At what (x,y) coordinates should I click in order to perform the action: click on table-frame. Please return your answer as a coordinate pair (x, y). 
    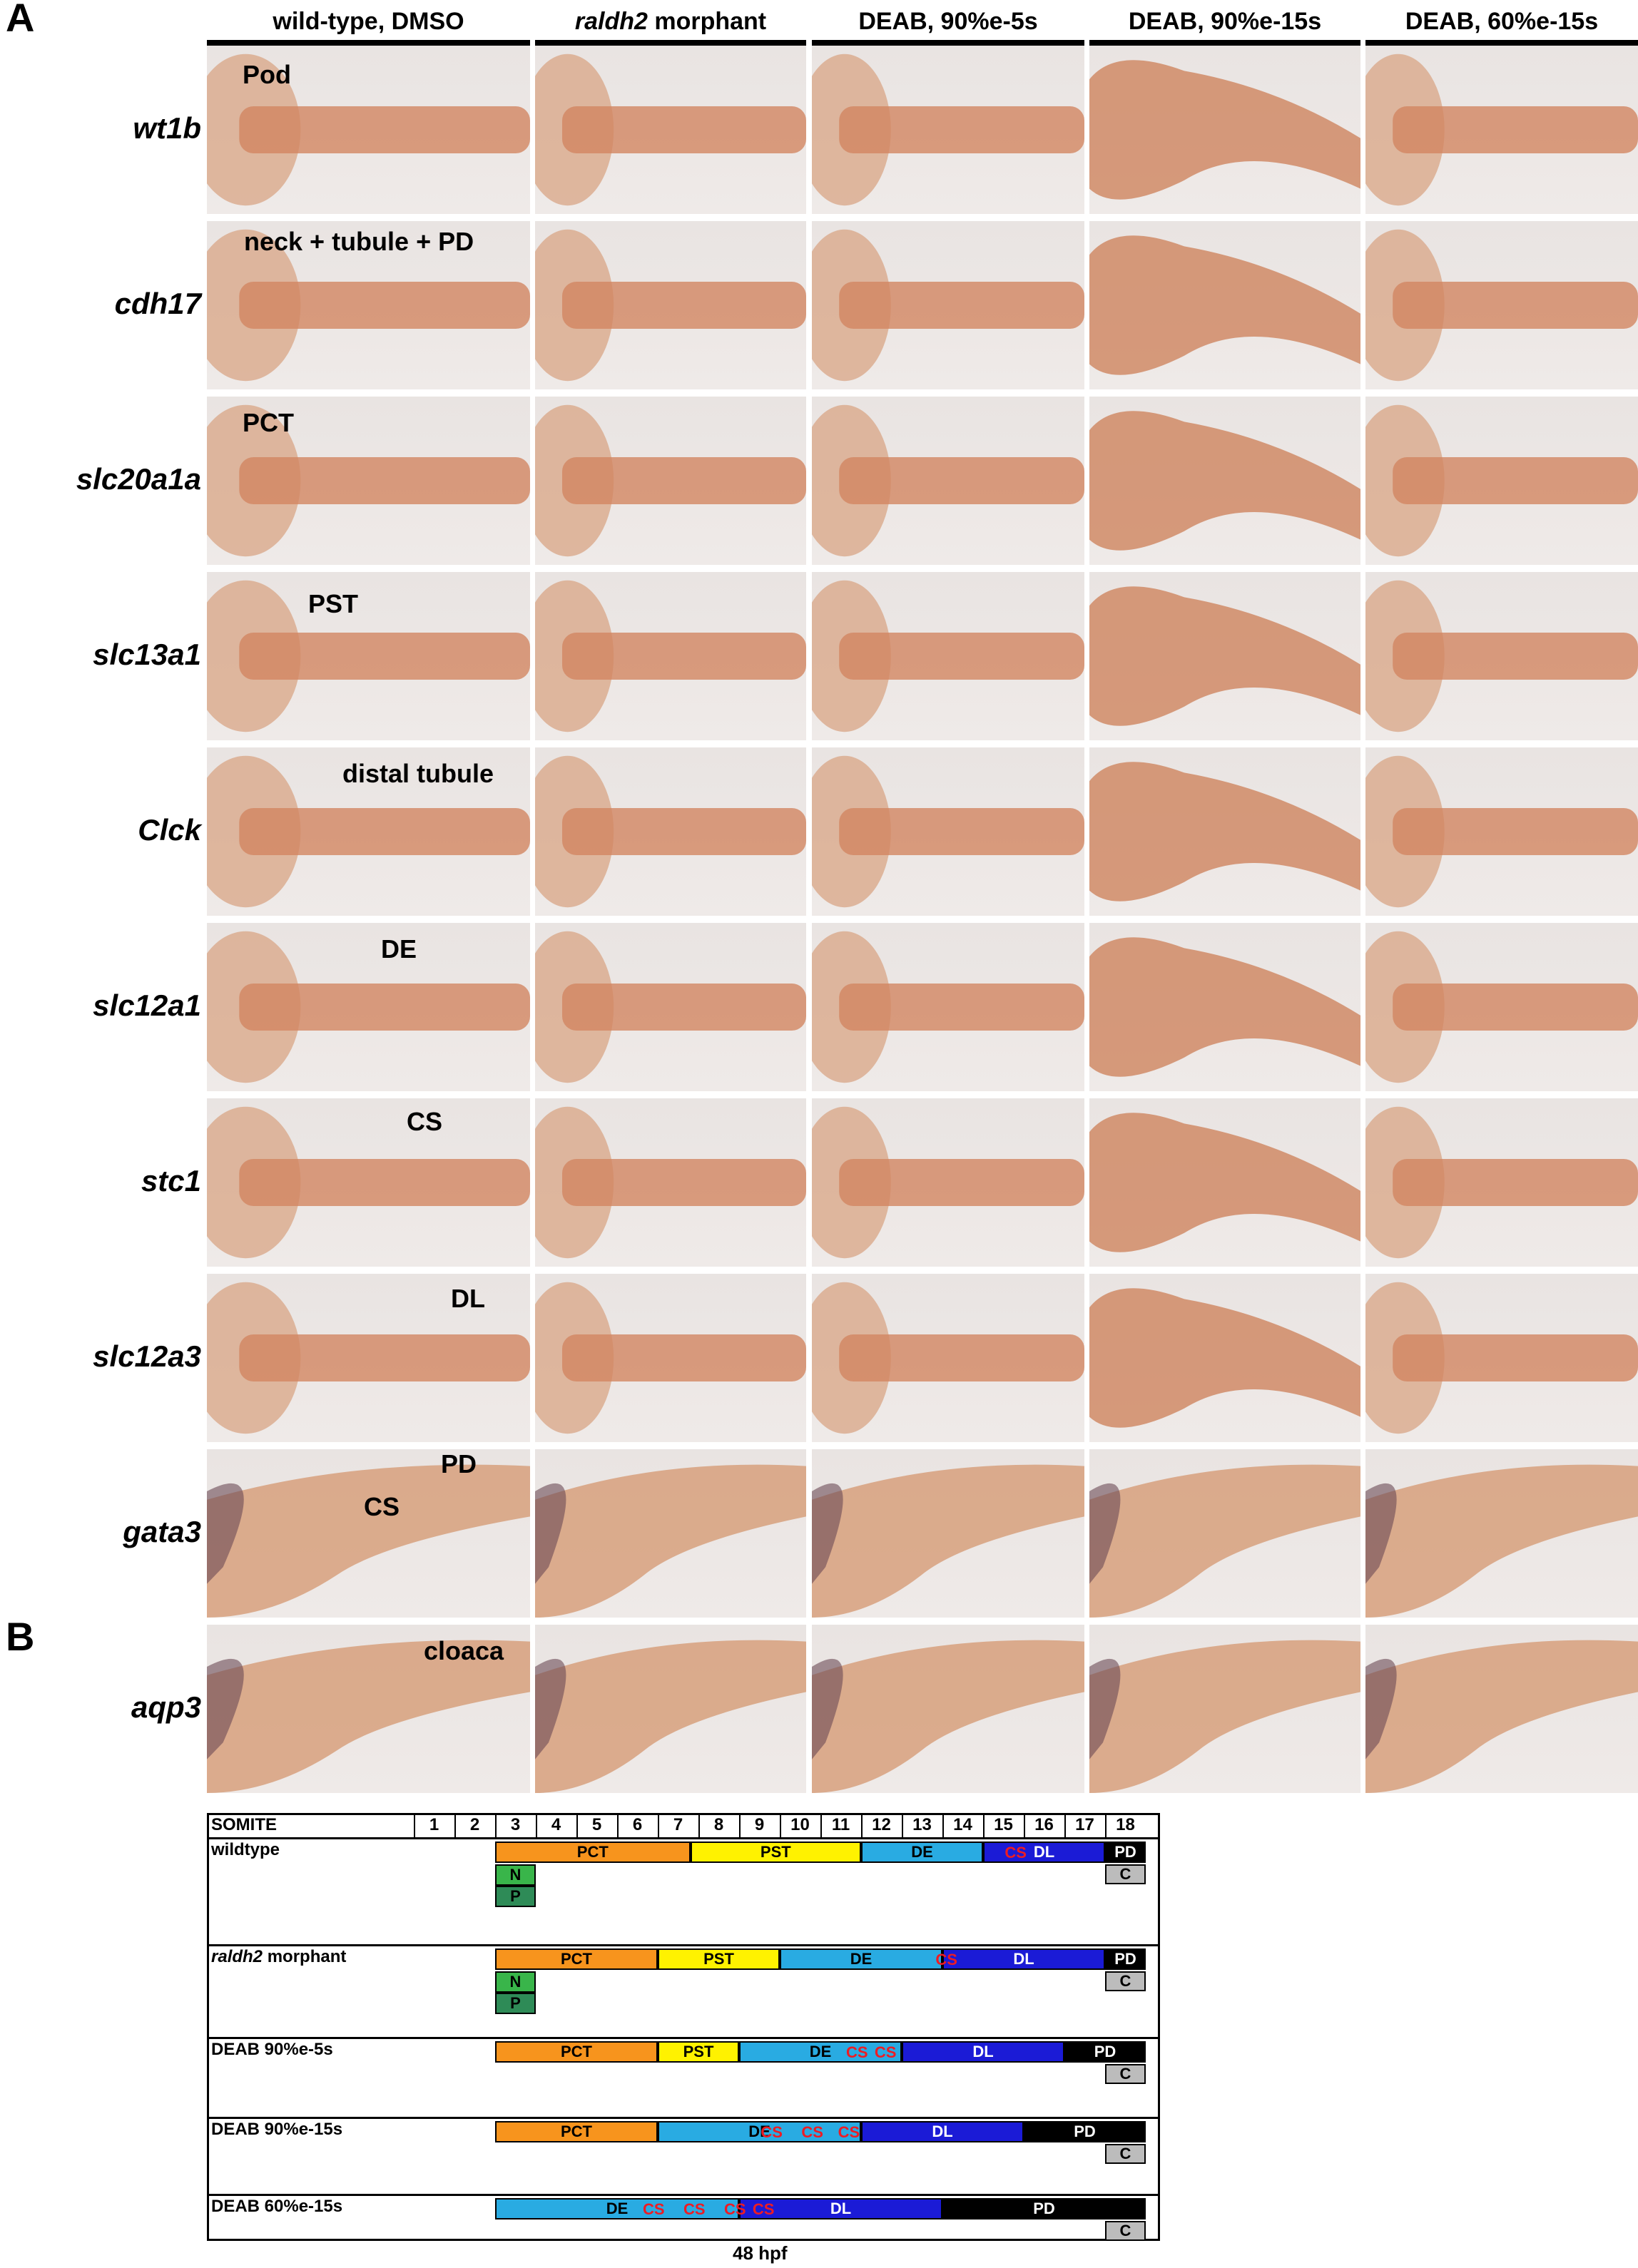
    Looking at the image, I should click on (683, 2027).